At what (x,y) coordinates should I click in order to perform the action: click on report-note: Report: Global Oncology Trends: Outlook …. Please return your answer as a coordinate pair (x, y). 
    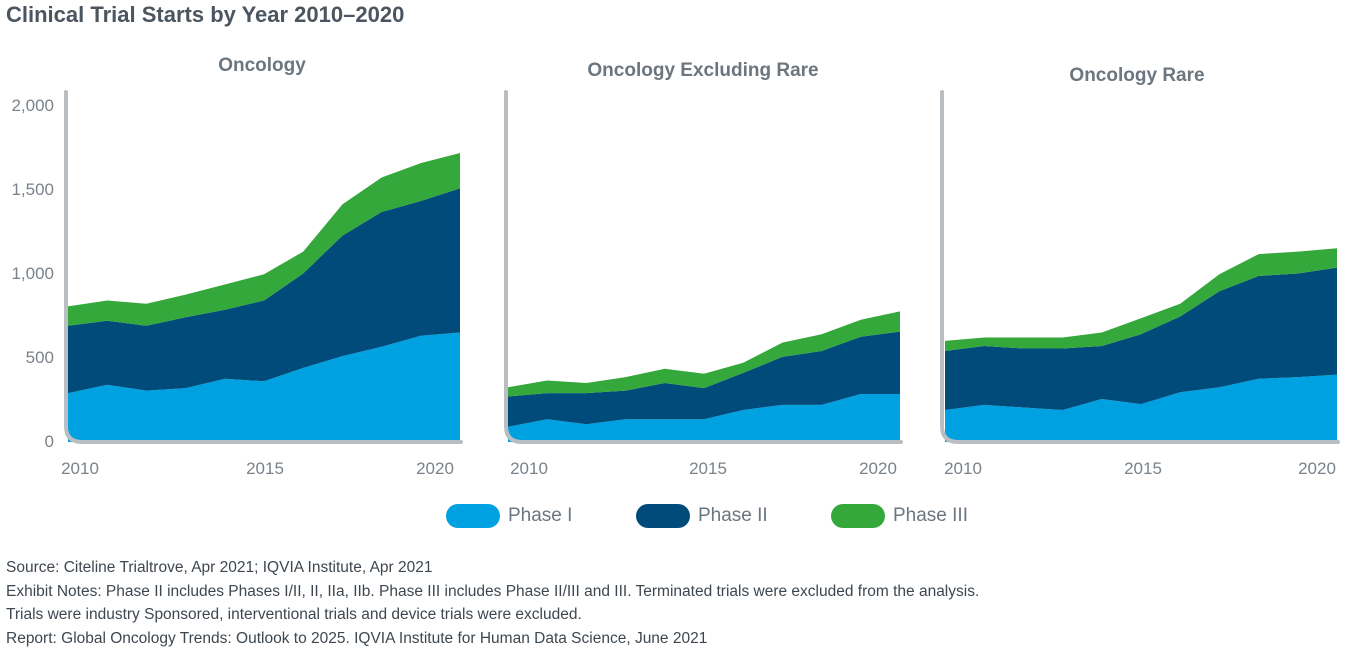
    Looking at the image, I should click on (357, 638).